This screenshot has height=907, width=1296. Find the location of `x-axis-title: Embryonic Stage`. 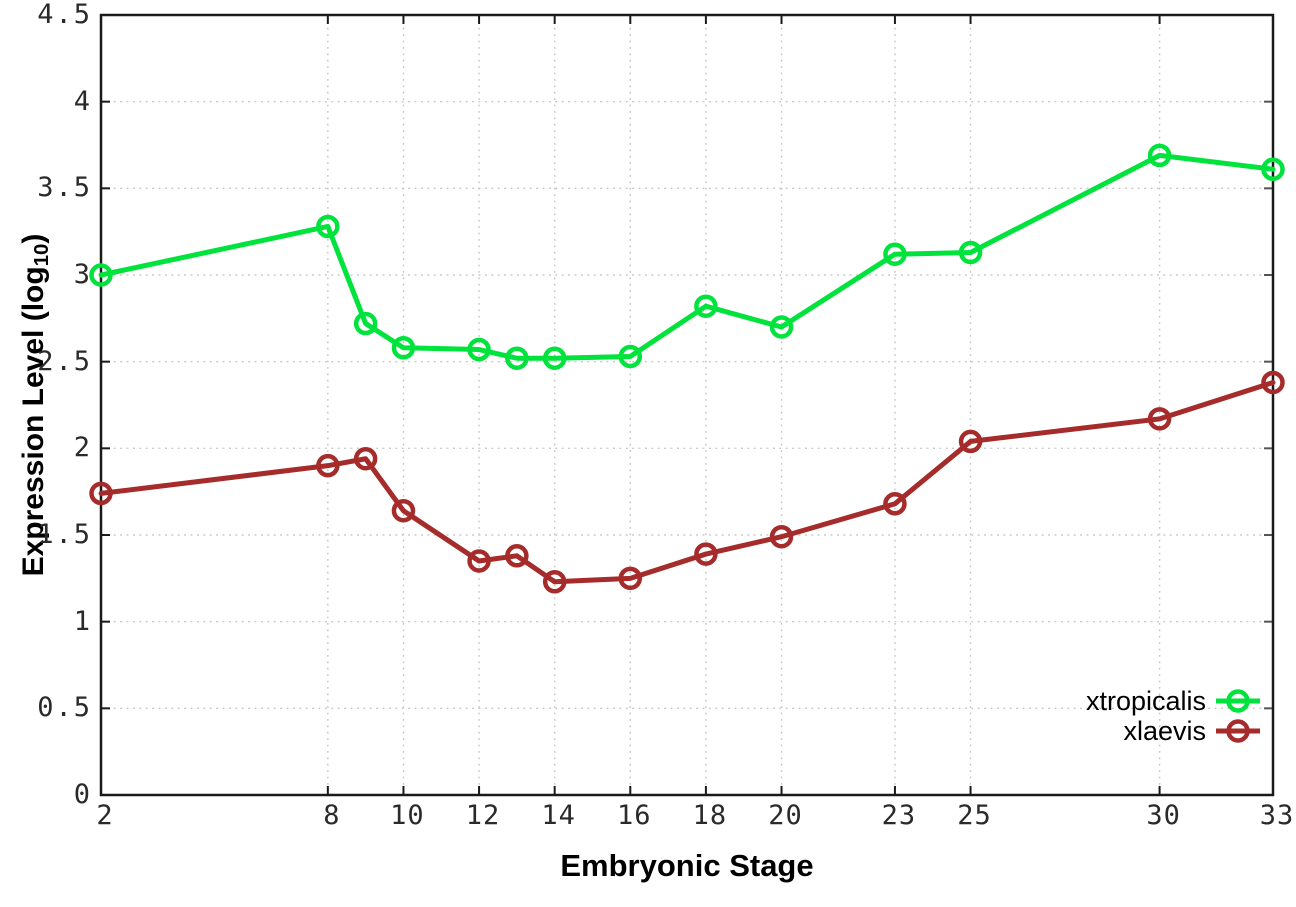

x-axis-title: Embryonic Stage is located at coordinates (687, 865).